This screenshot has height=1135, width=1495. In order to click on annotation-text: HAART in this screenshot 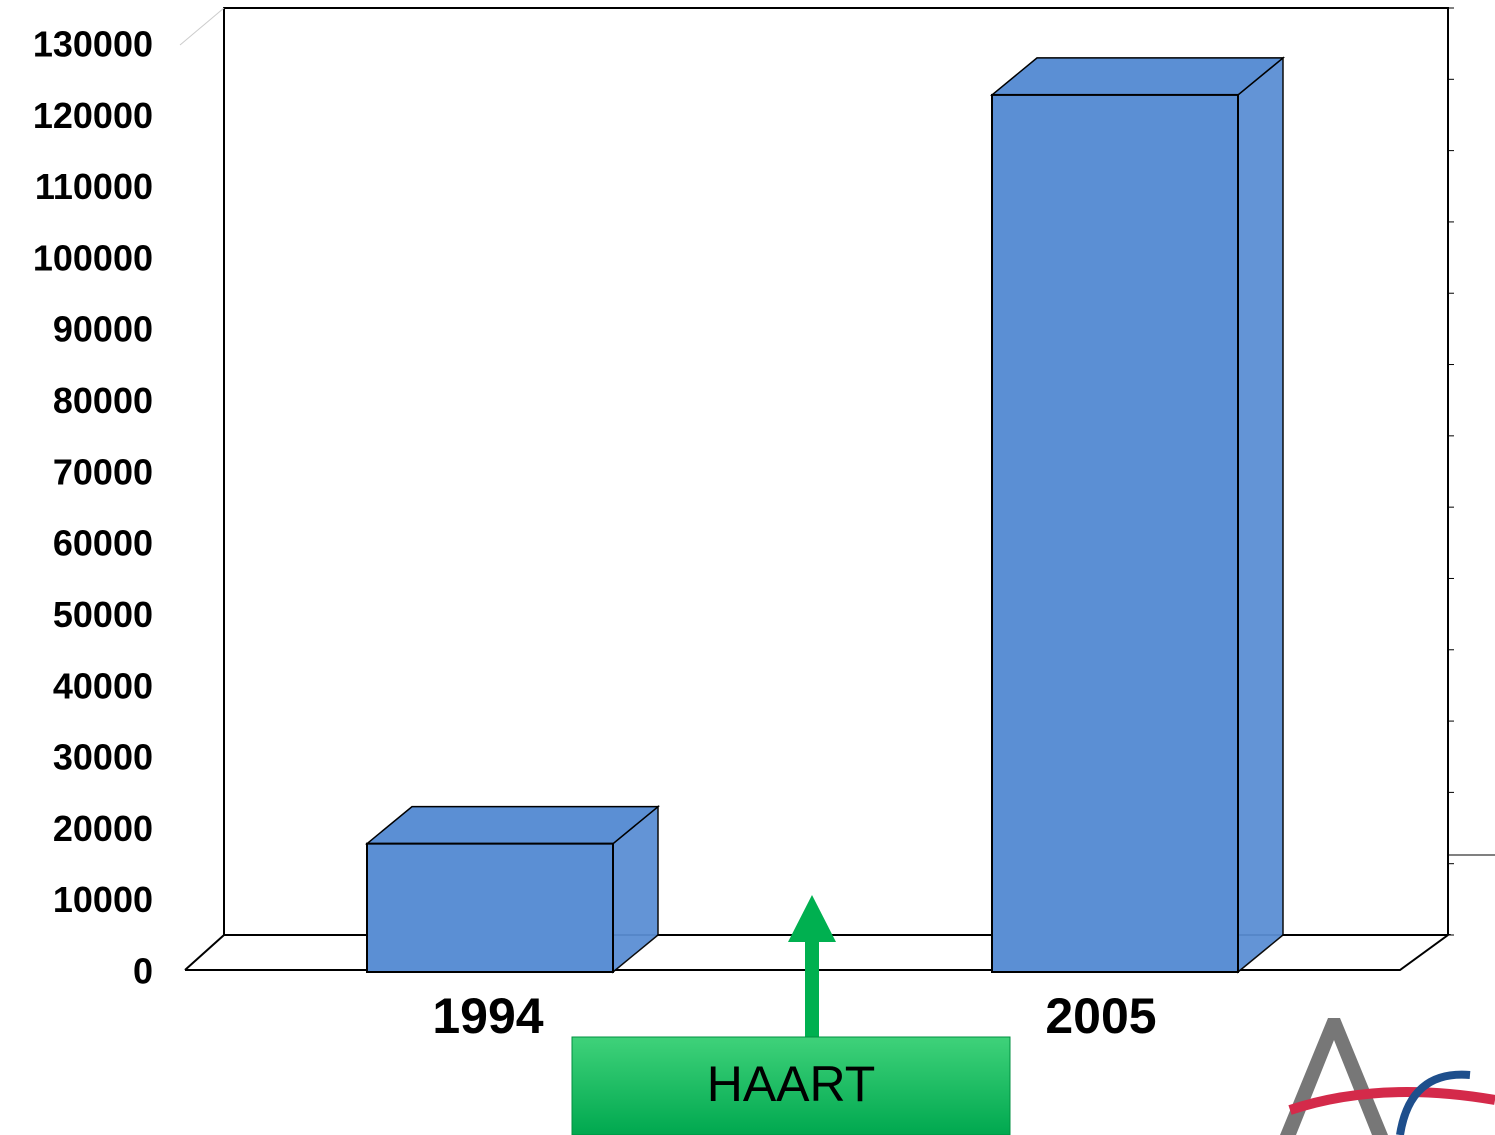, I will do `click(791, 1084)`.